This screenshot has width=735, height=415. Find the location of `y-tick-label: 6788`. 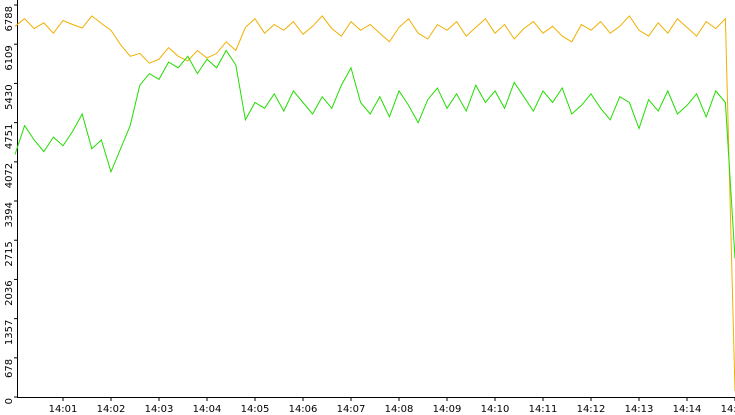

y-tick-label: 6788 is located at coordinates (9, 18).